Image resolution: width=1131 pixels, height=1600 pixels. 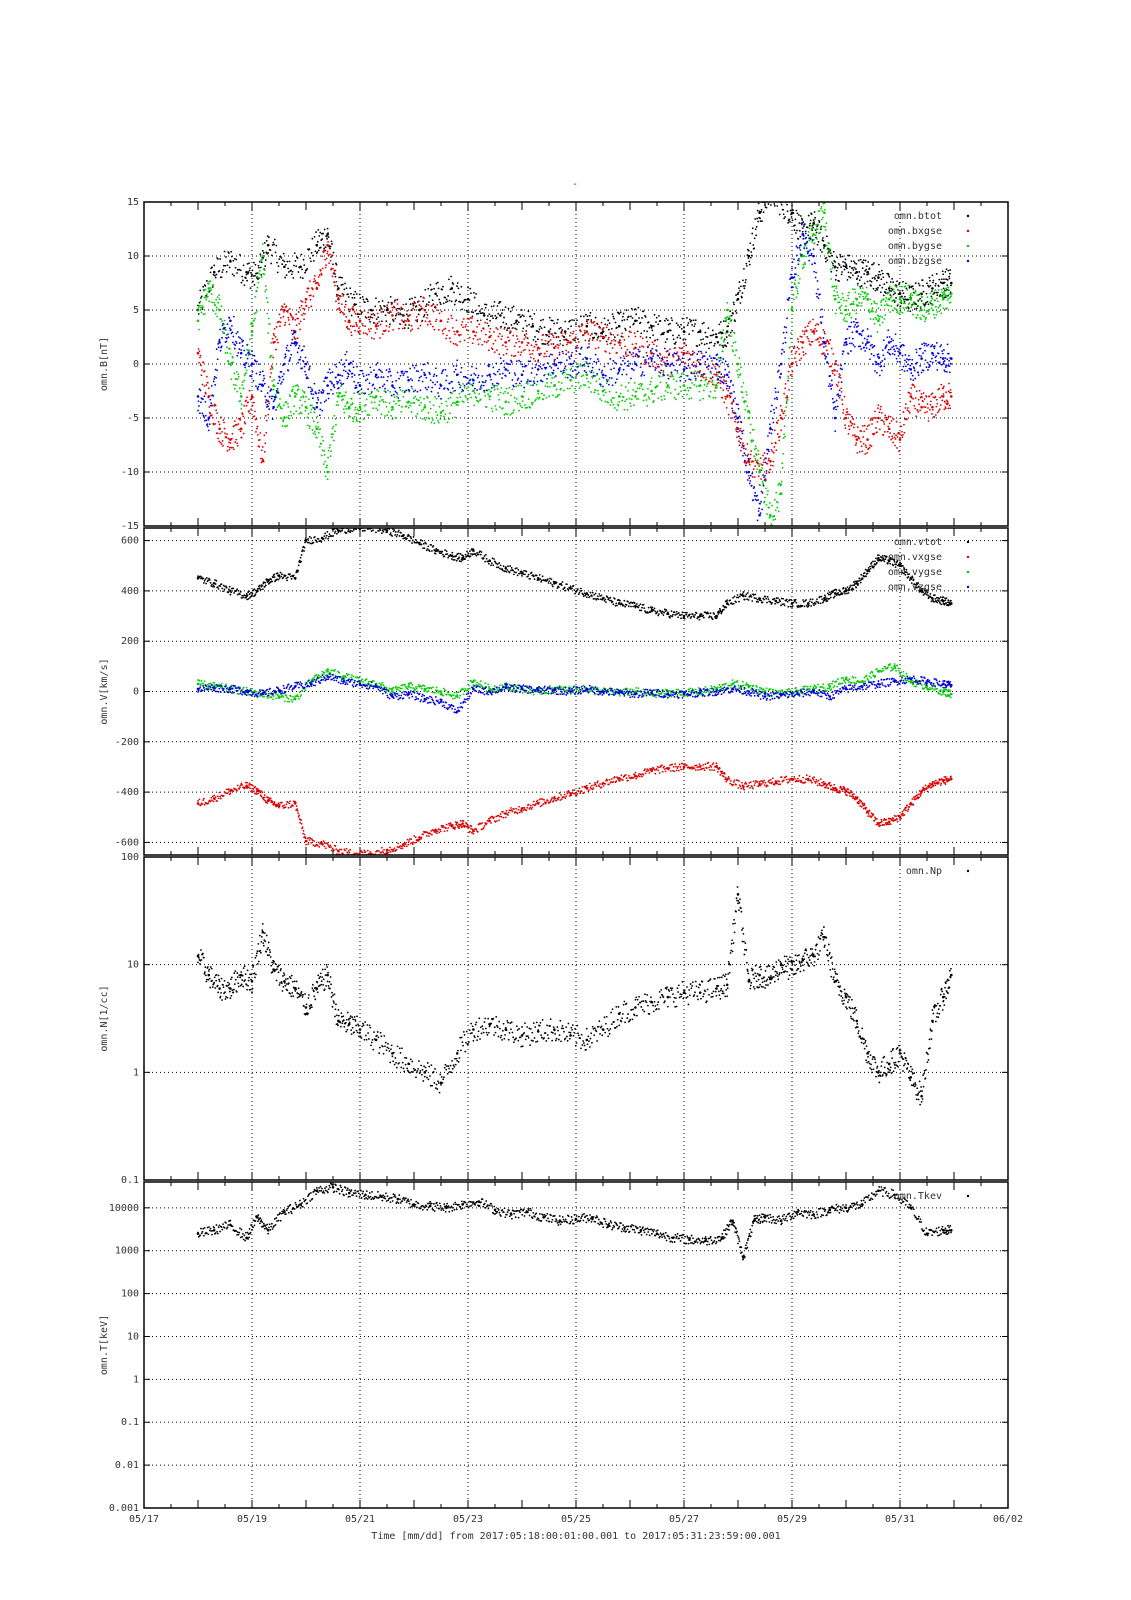 What do you see at coordinates (130, 472) in the screenshot?
I see `y-tick-label: -10` at bounding box center [130, 472].